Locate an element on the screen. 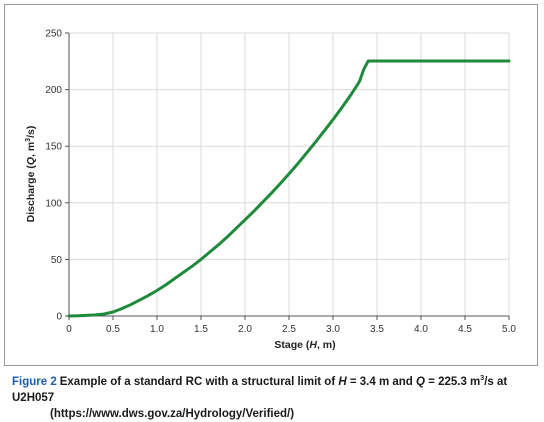  x-tick-label: 2.5 is located at coordinates (289, 329).